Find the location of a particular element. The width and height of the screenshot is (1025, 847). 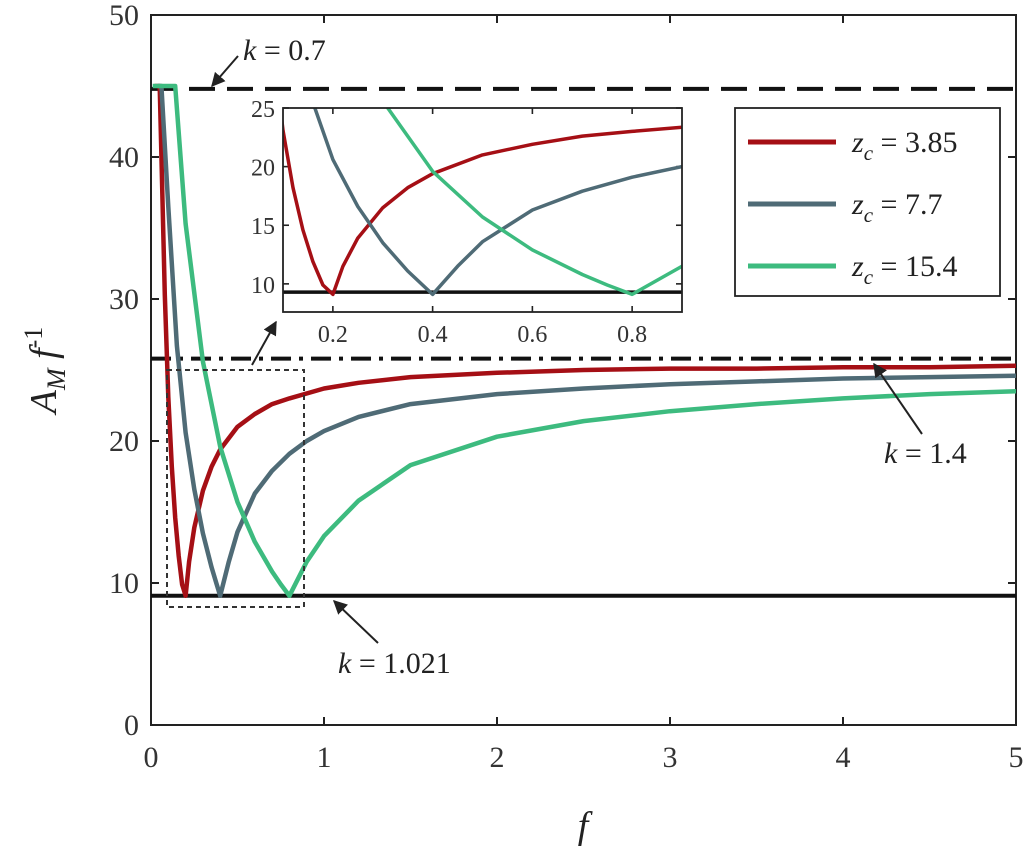

x-tick-label: 0 is located at coordinates (151, 757).